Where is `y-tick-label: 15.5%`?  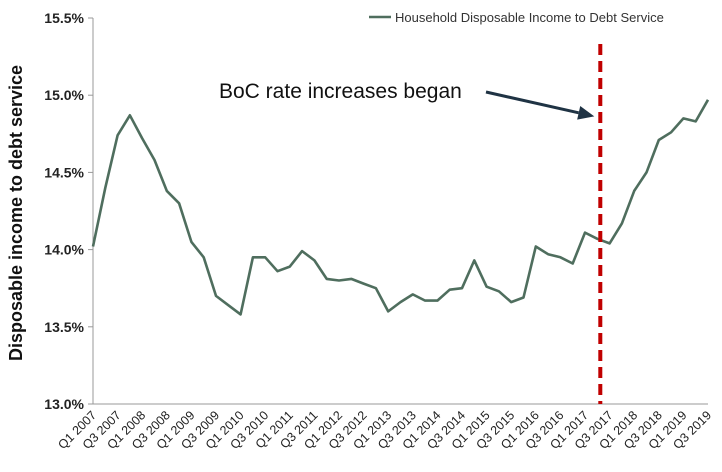
y-tick-label: 15.5% is located at coordinates (64, 18).